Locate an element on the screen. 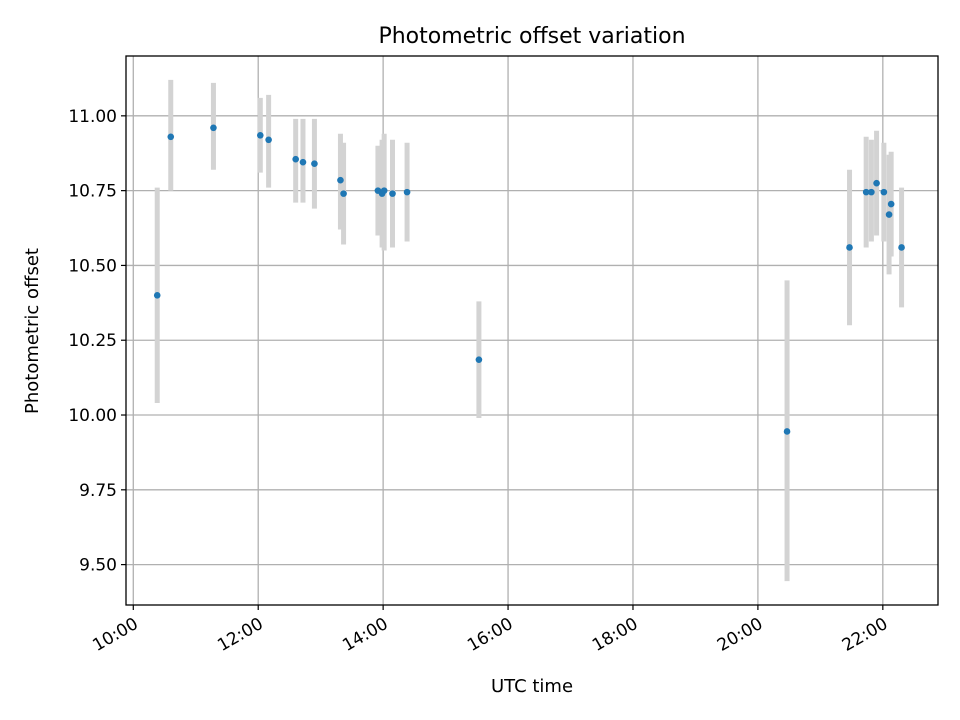 The width and height of the screenshot is (960, 720). y-axis-label: Photometric offset is located at coordinates (32, 331).